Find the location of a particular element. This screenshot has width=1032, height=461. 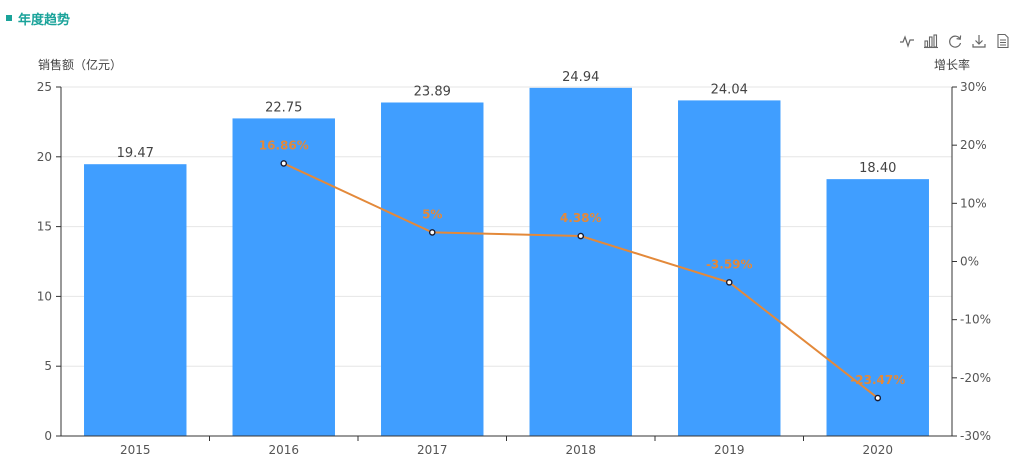

y2-axis-title: 增长率 is located at coordinates (952, 64).